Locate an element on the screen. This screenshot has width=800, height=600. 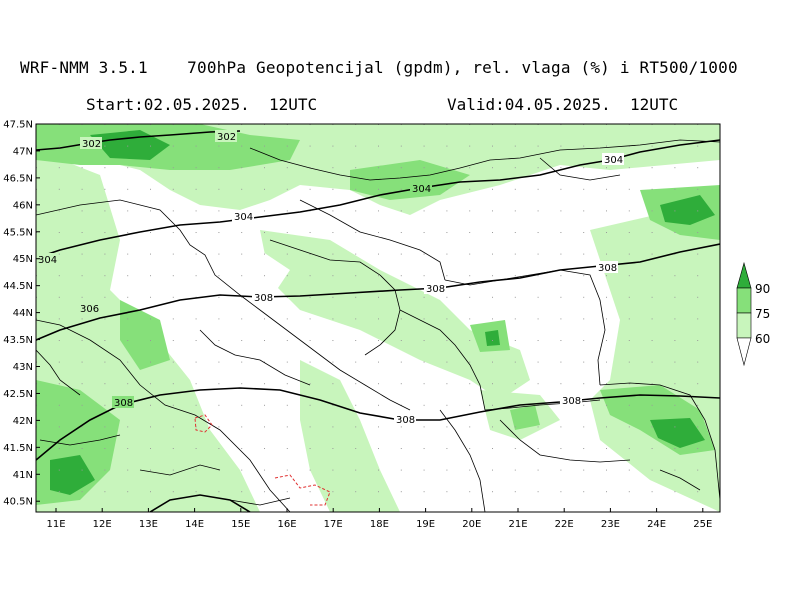
lat-label: 40.5N is located at coordinates (18, 502).